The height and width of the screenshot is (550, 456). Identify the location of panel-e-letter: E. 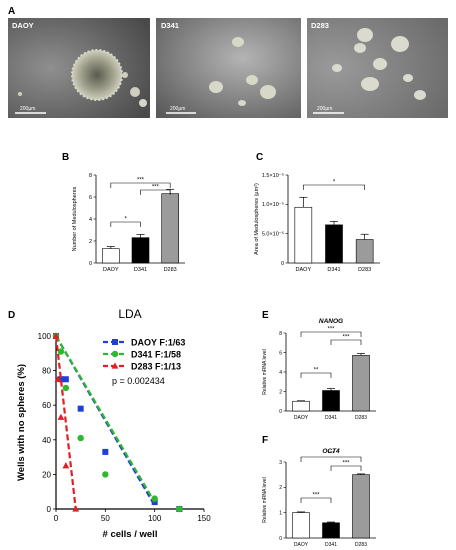
(265, 315).